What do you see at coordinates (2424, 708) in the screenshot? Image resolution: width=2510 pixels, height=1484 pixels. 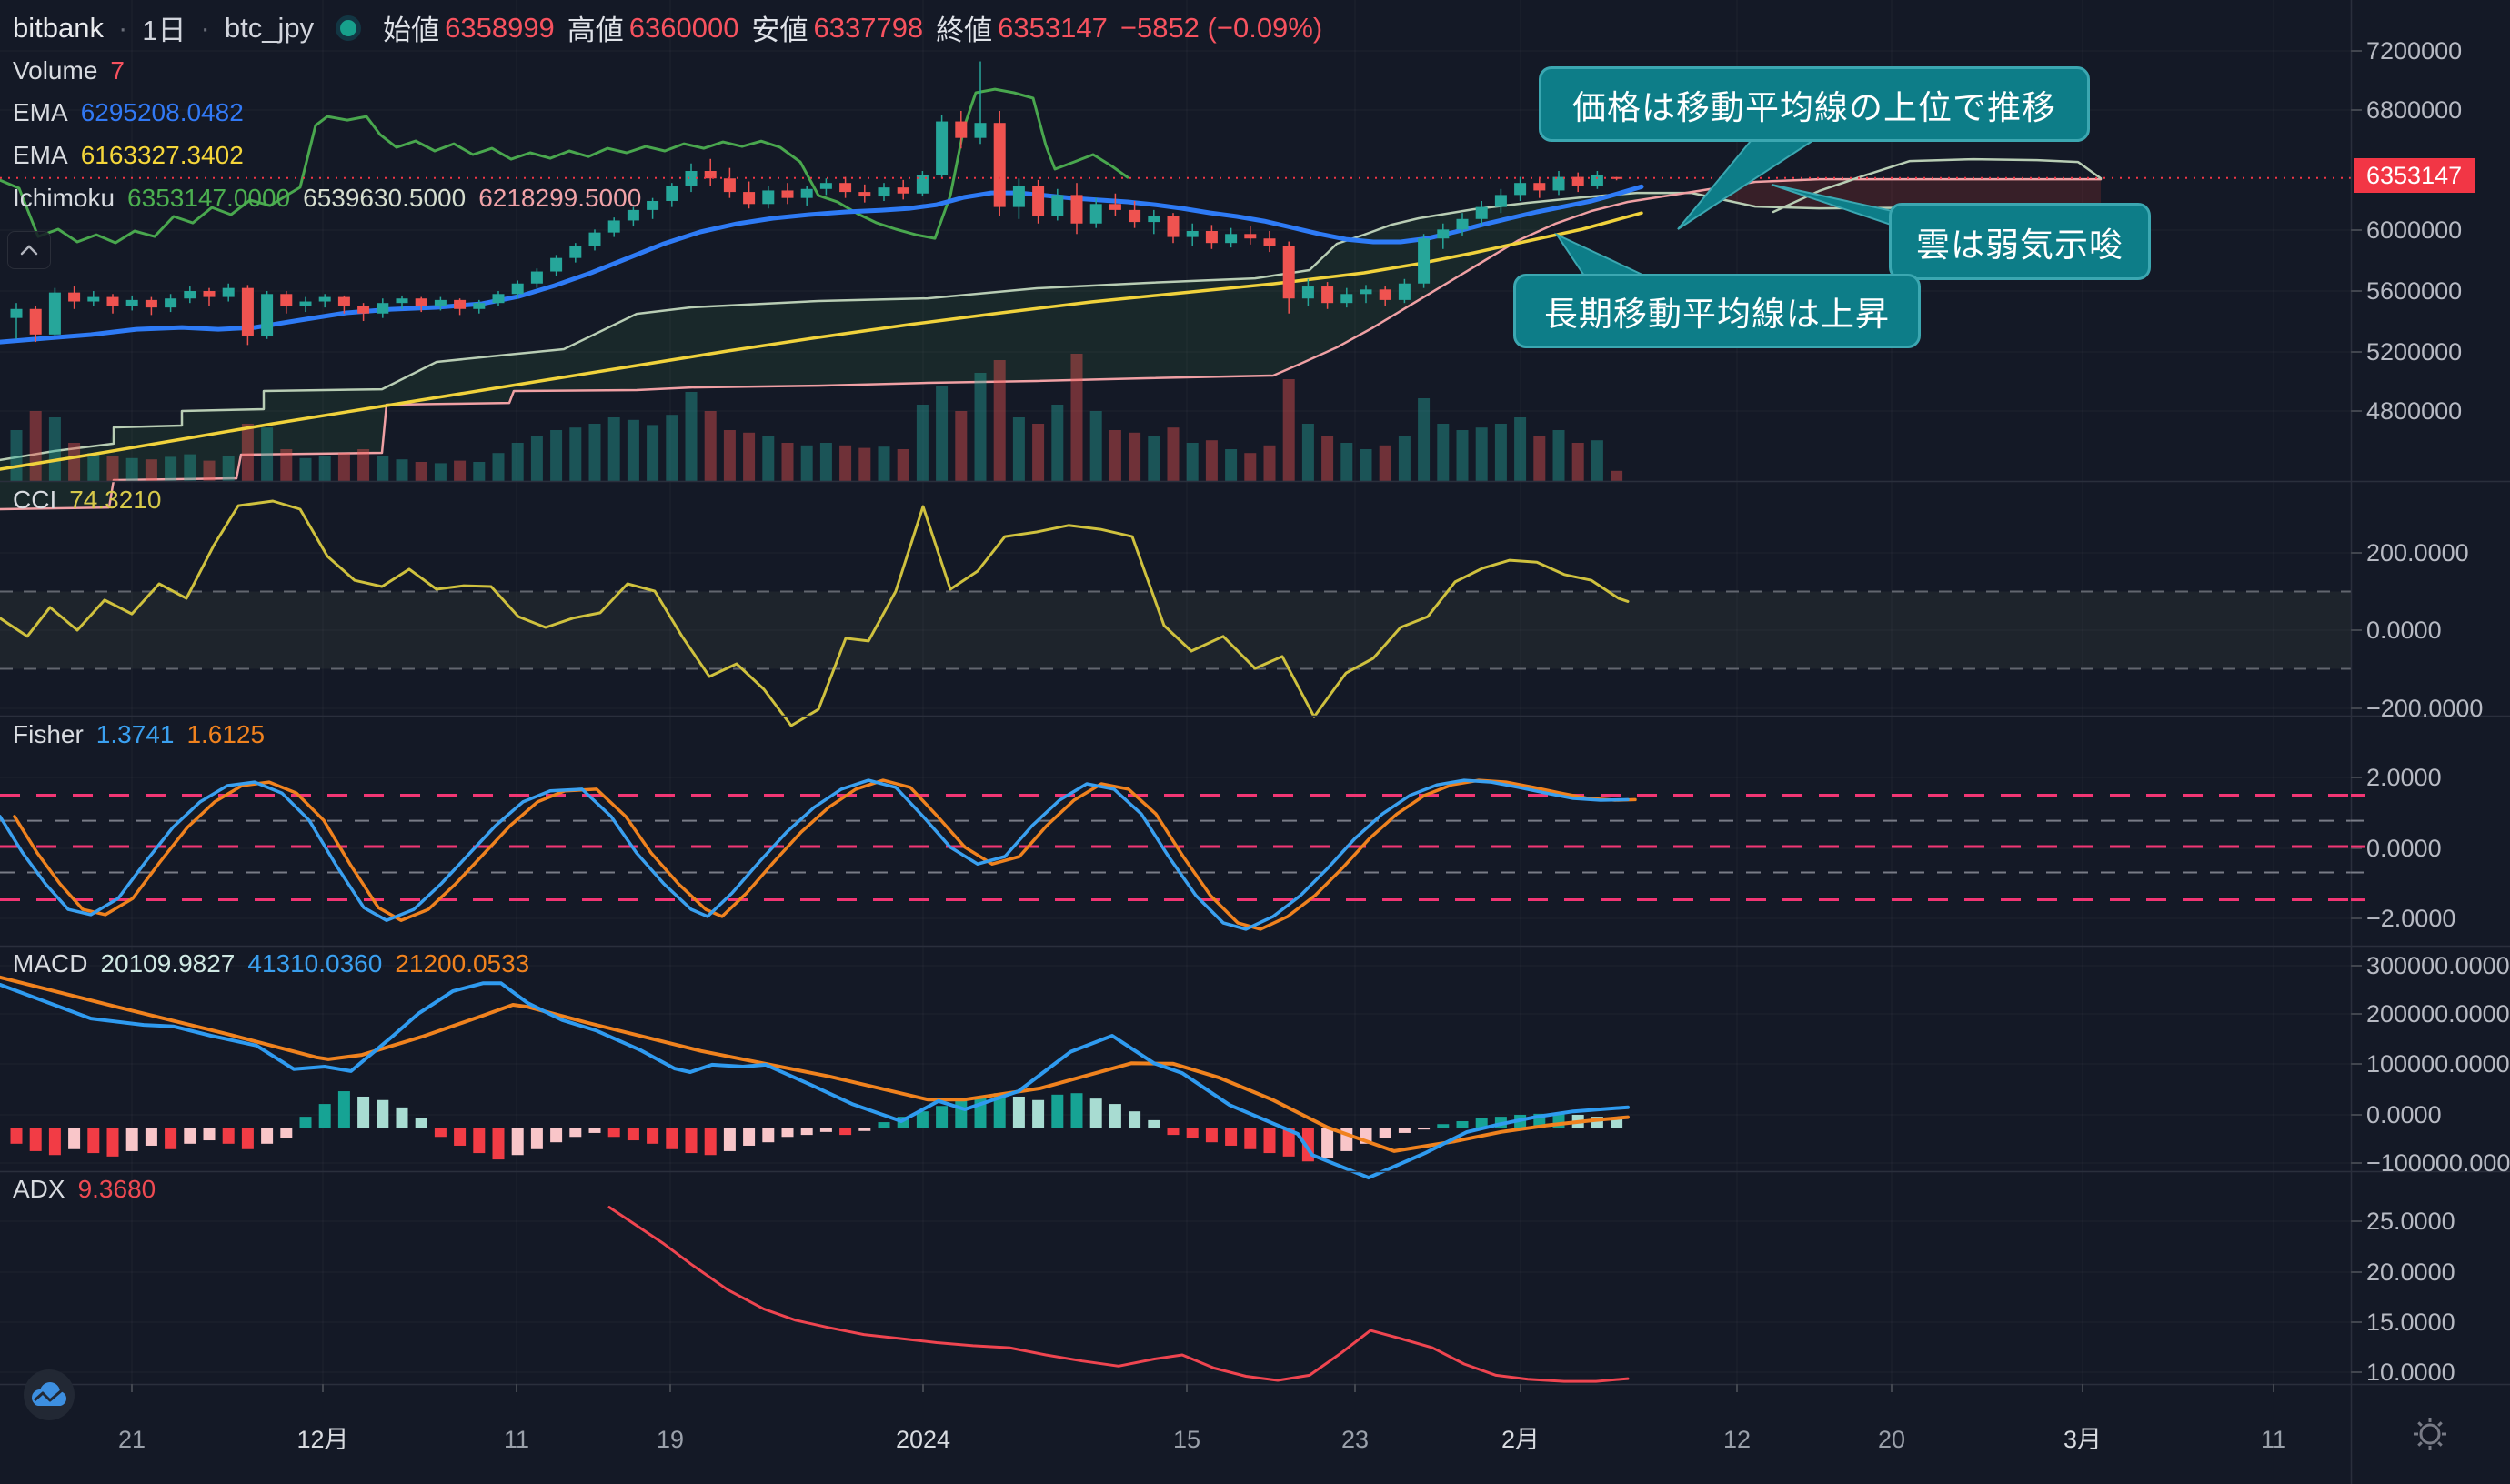 I see `axis-label: −200.0000` at bounding box center [2424, 708].